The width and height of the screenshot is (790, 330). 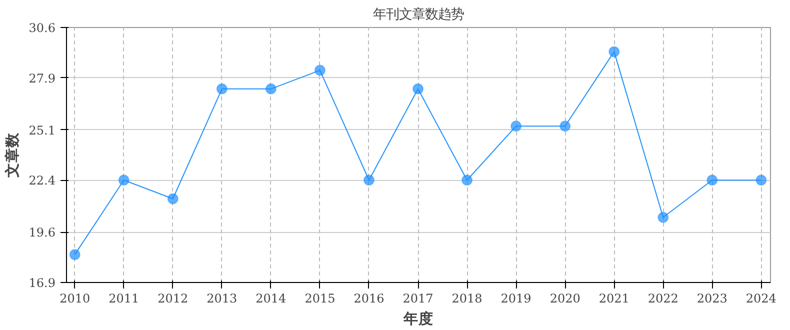 I want to click on x-tick-label: 2022, so click(x=663, y=299).